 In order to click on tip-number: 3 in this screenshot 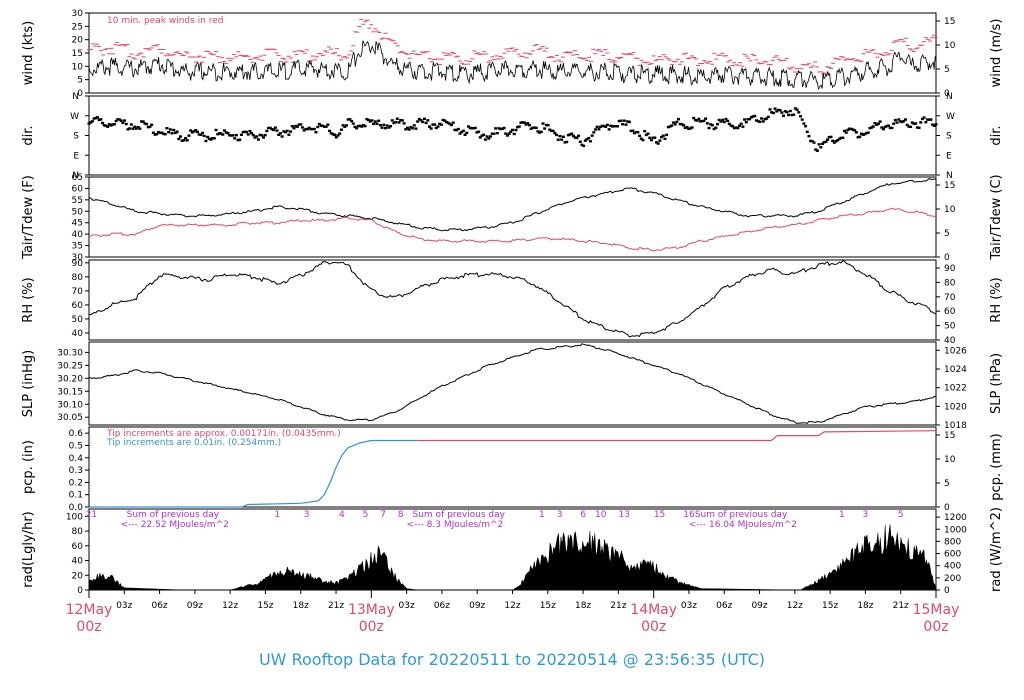, I will do `click(560, 515)`.